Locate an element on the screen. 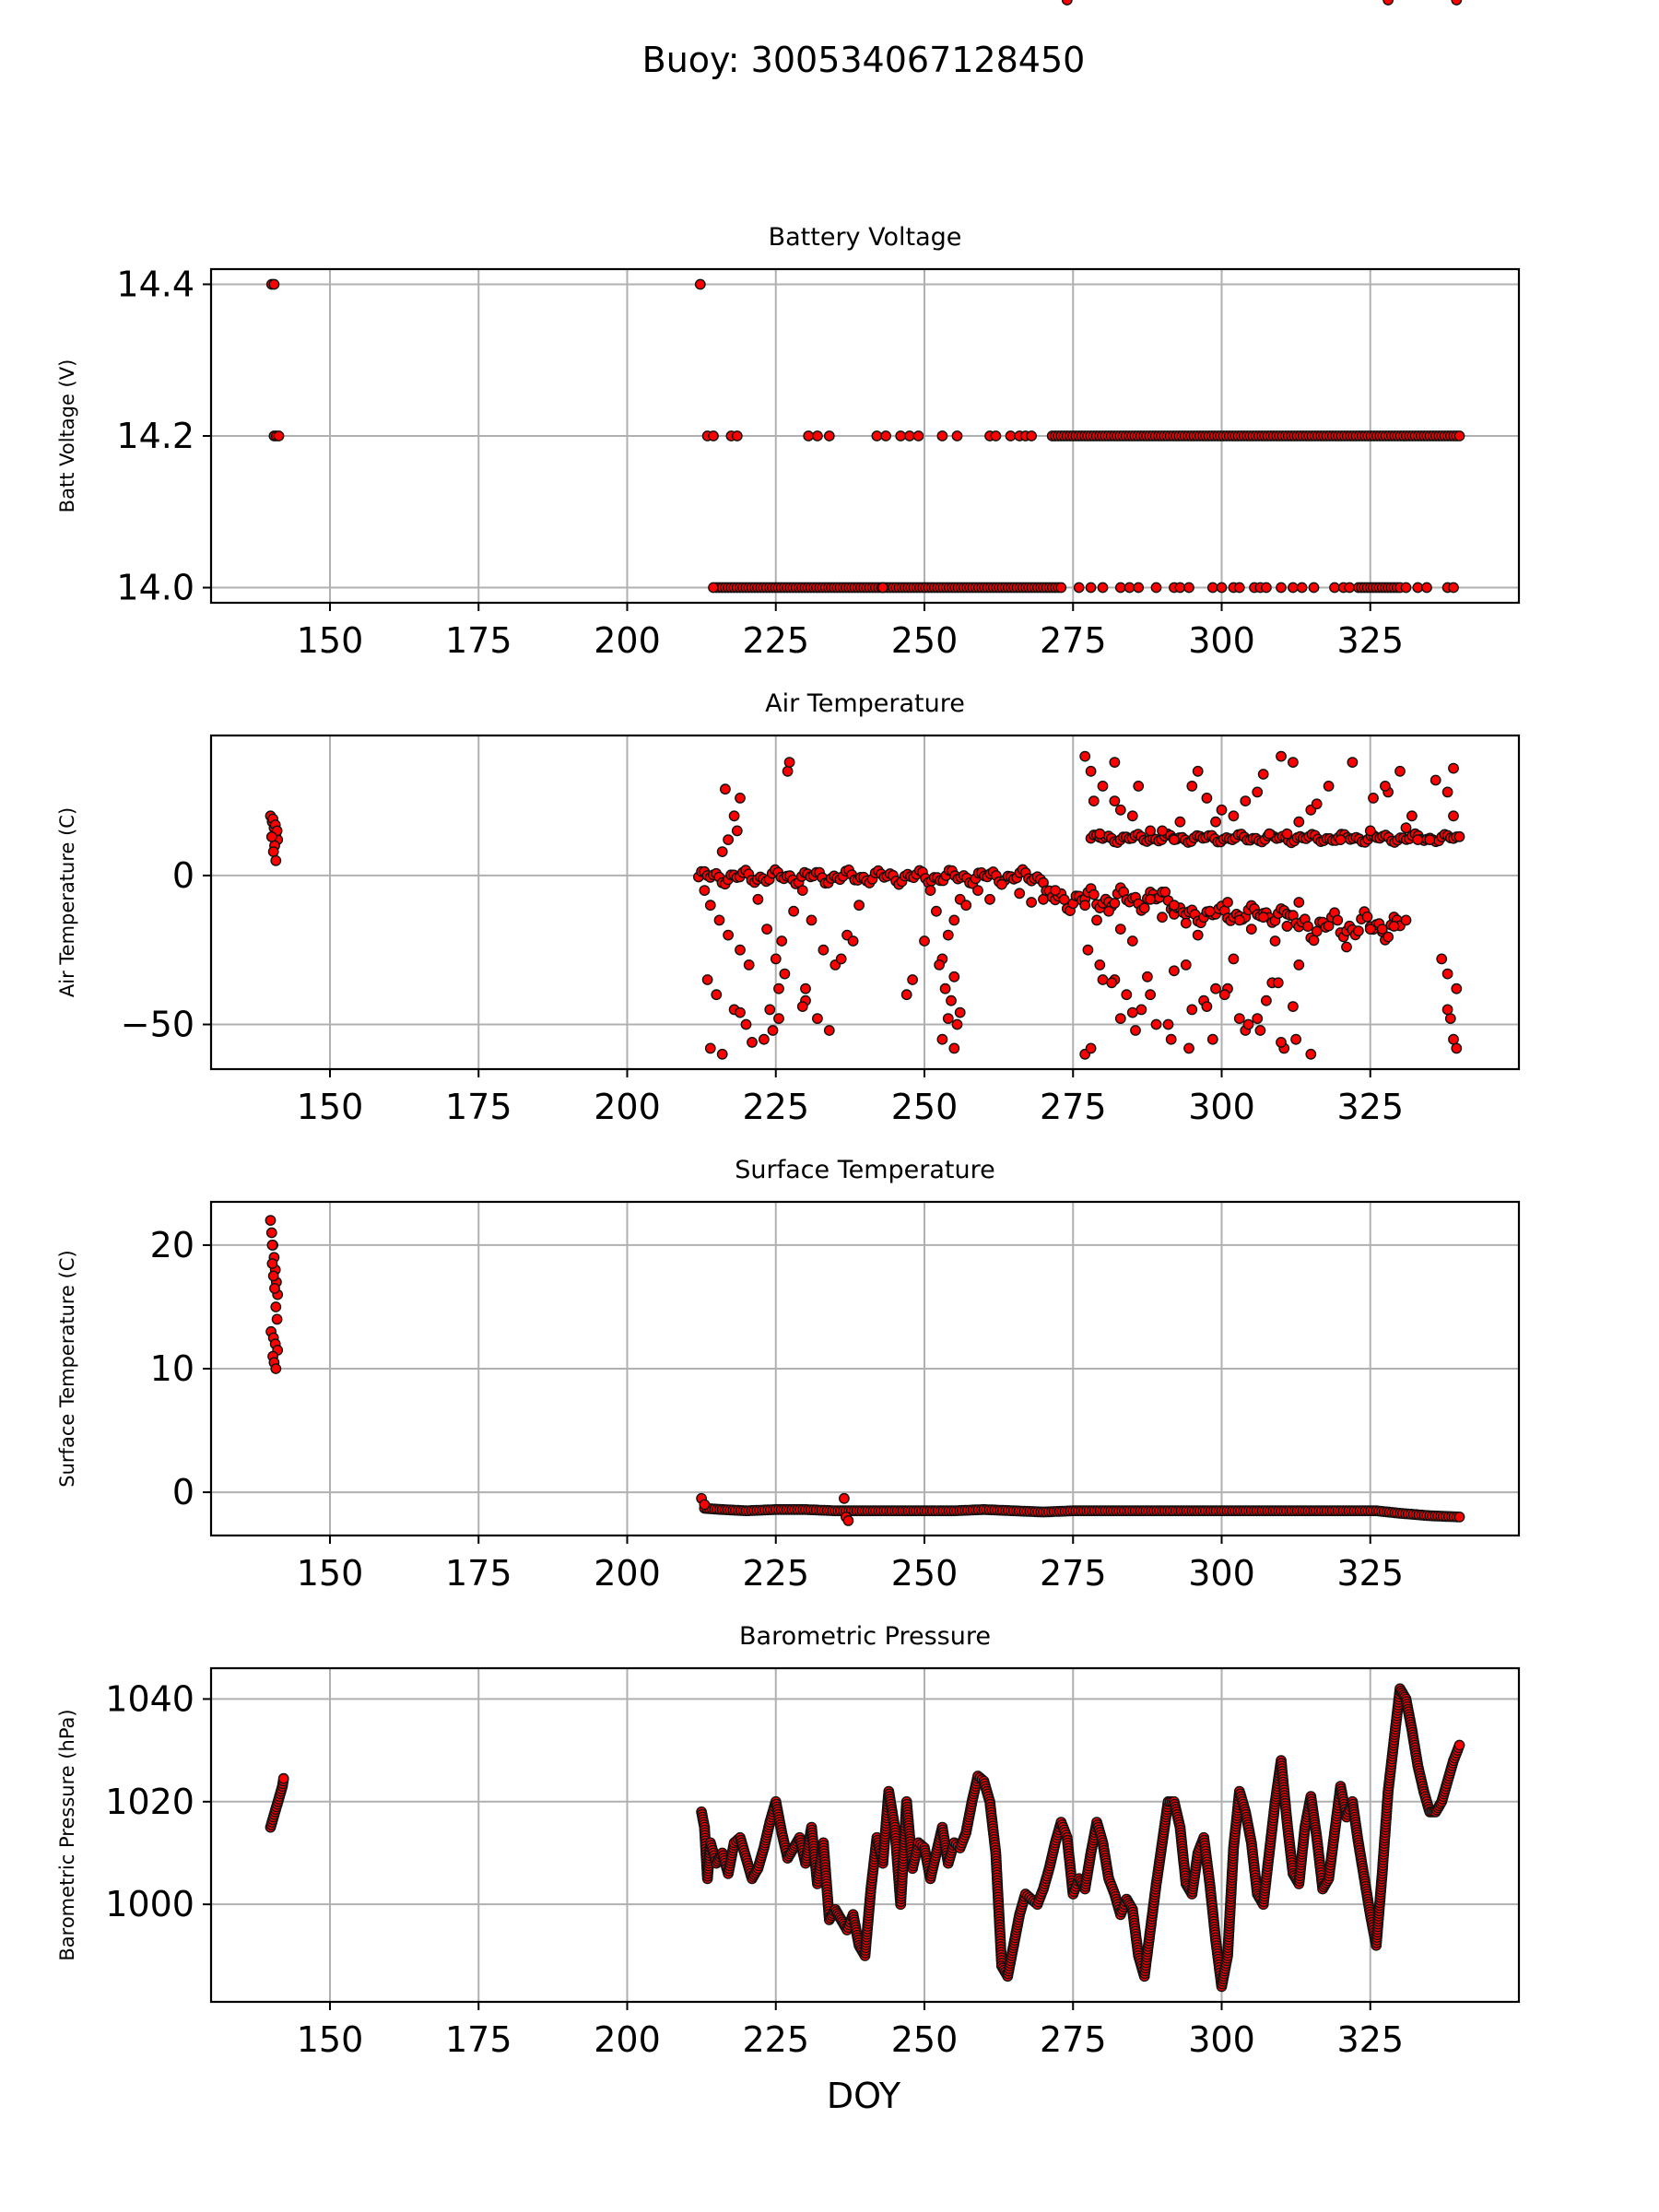 The width and height of the screenshot is (1659, 2212). y-tick-label: 14.0 is located at coordinates (155, 588).